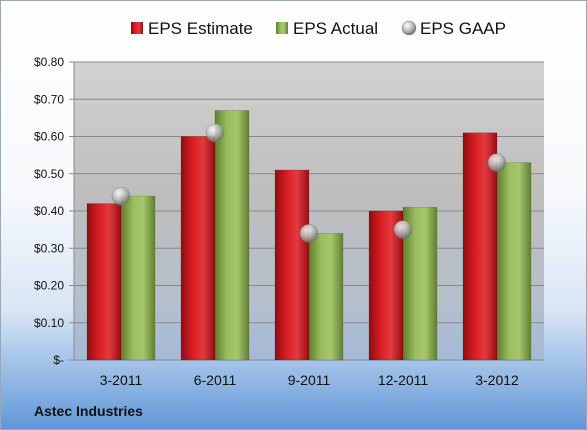 This screenshot has width=587, height=430. What do you see at coordinates (215, 380) in the screenshot?
I see `x-tick-label: 6-2011` at bounding box center [215, 380].